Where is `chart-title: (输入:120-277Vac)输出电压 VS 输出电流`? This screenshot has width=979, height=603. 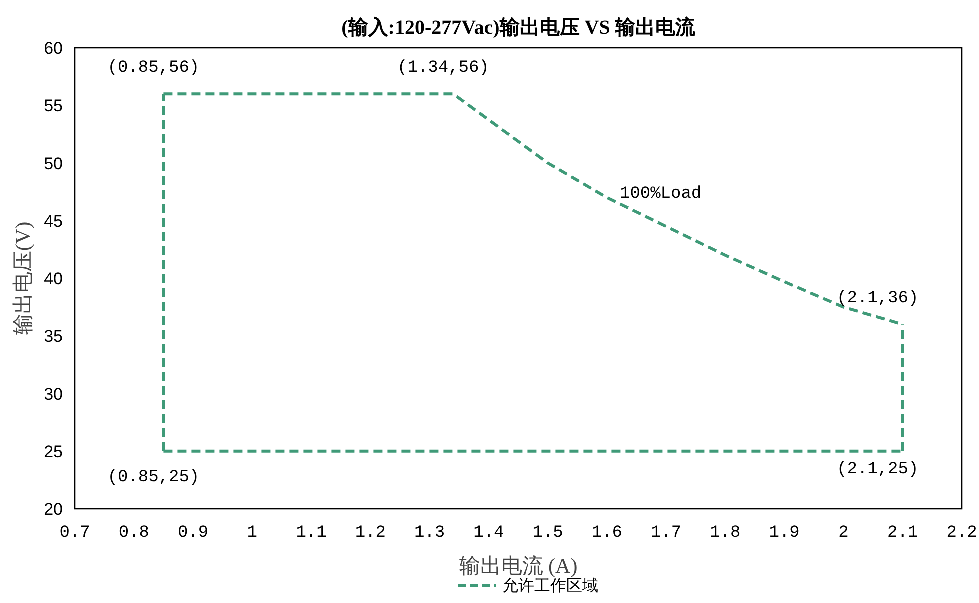 chart-title: (输入:120-277Vac)输出电压 VS 输出电流 is located at coordinates (519, 27).